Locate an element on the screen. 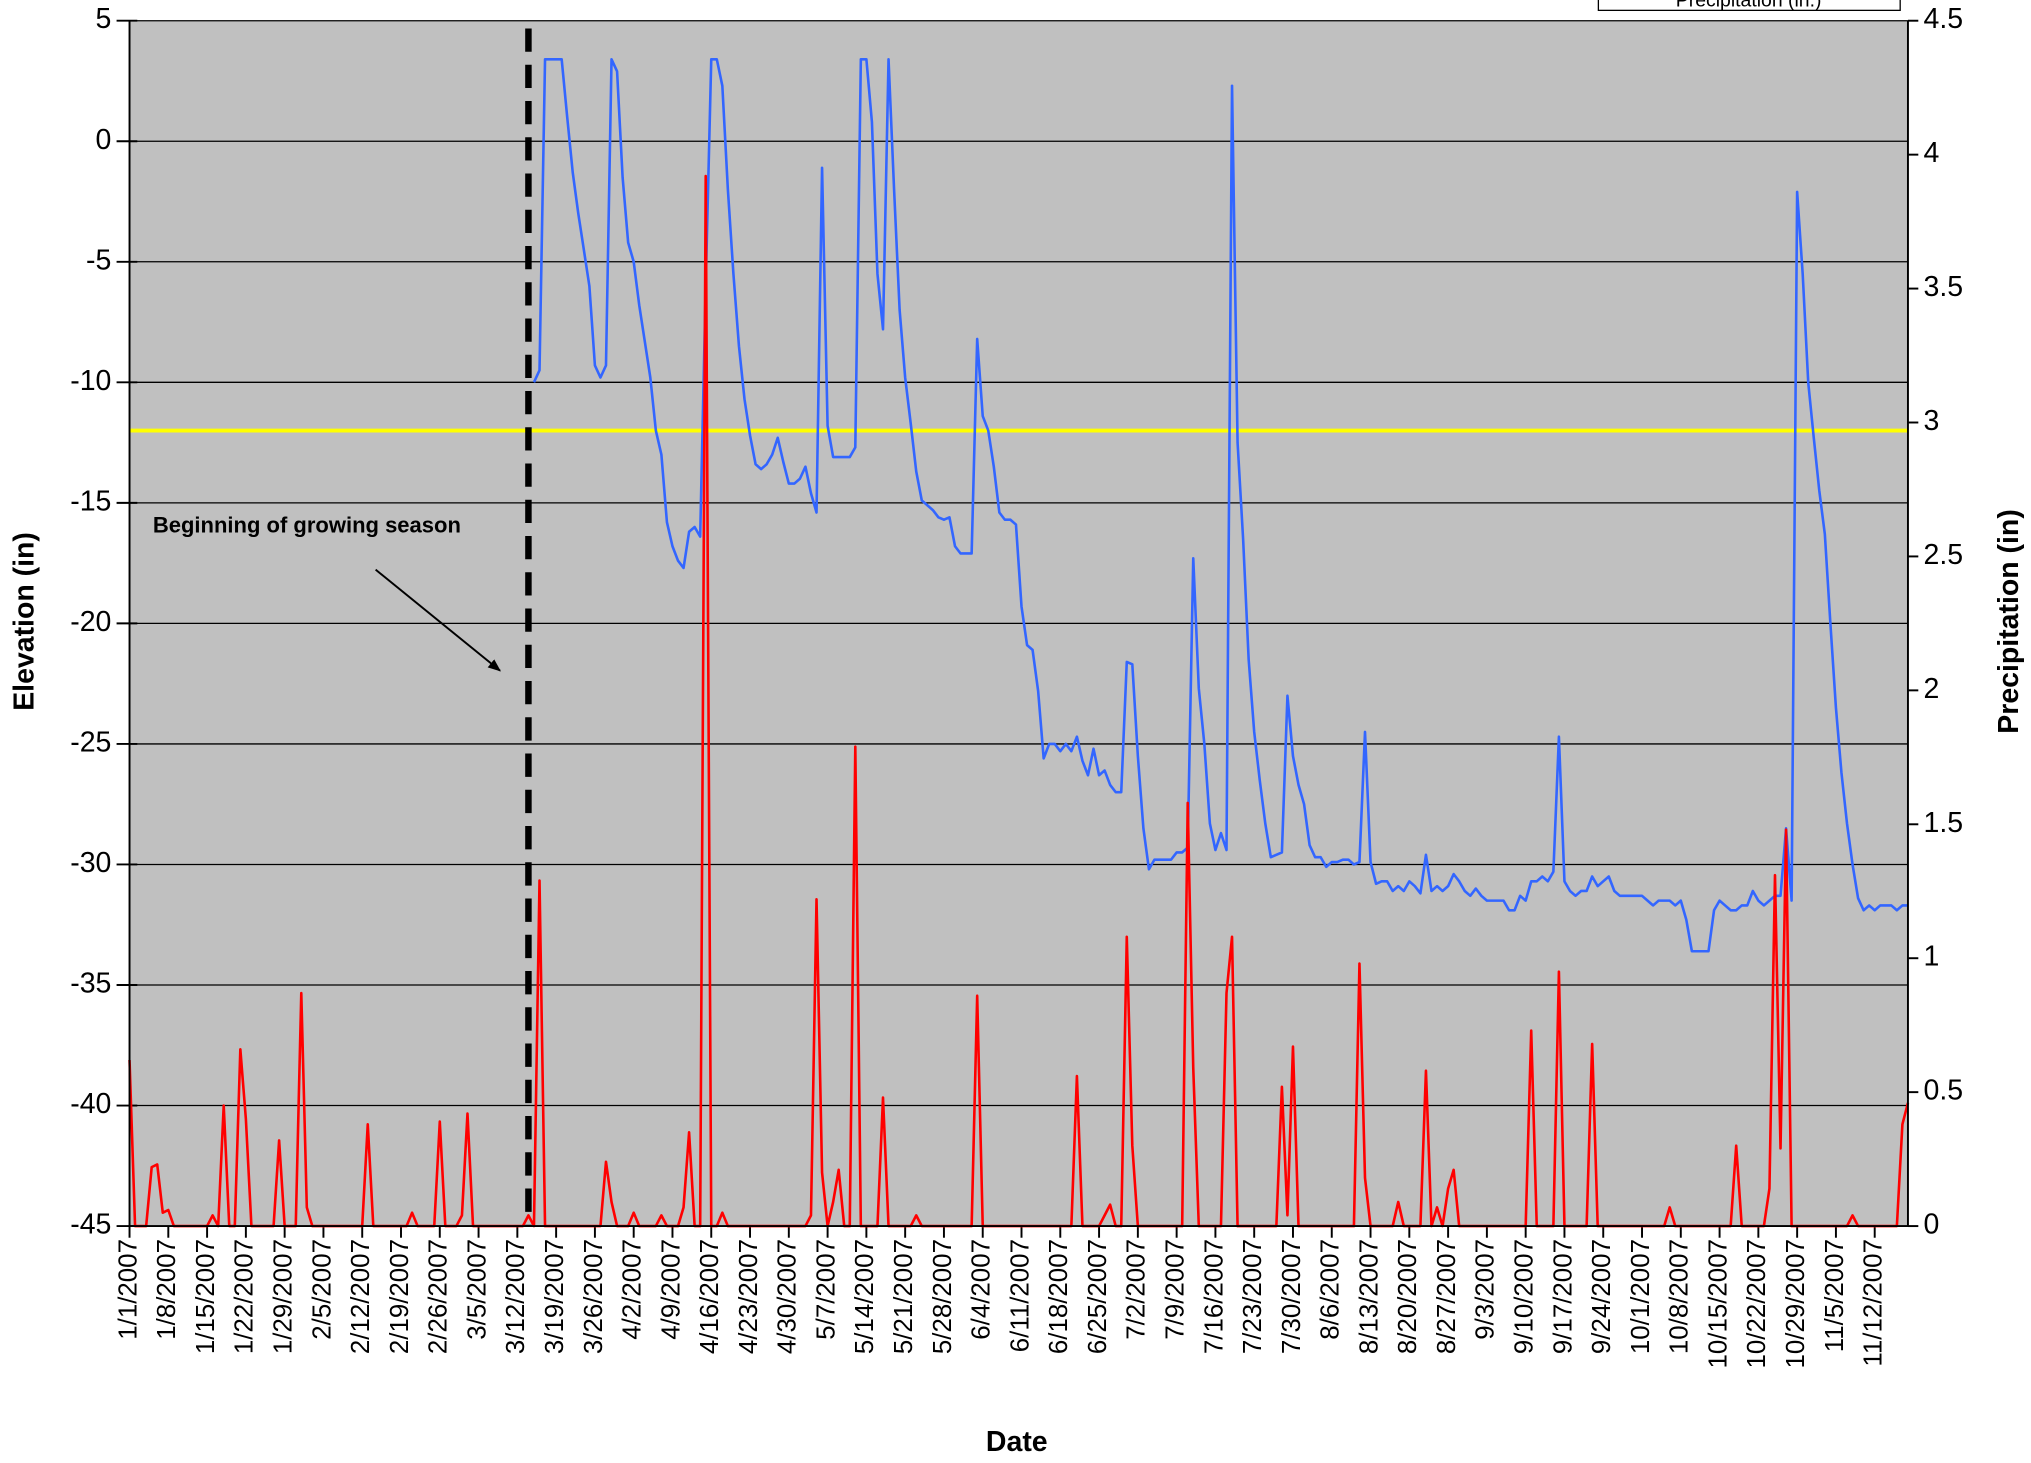 This screenshot has height=1463, width=2031. x-tick-label: 5/28/2007 is located at coordinates (943, 1296).